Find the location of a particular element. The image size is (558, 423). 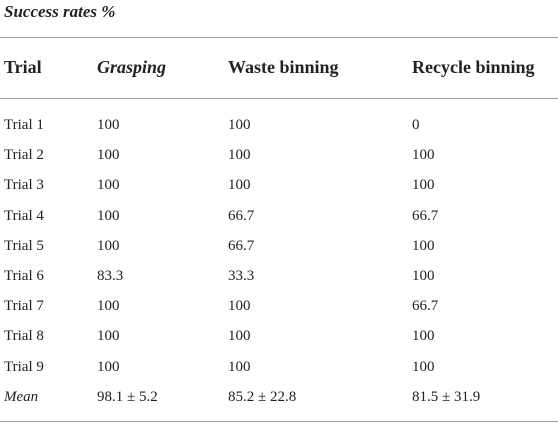

table-cell: Trial 4 is located at coordinates (24, 215).